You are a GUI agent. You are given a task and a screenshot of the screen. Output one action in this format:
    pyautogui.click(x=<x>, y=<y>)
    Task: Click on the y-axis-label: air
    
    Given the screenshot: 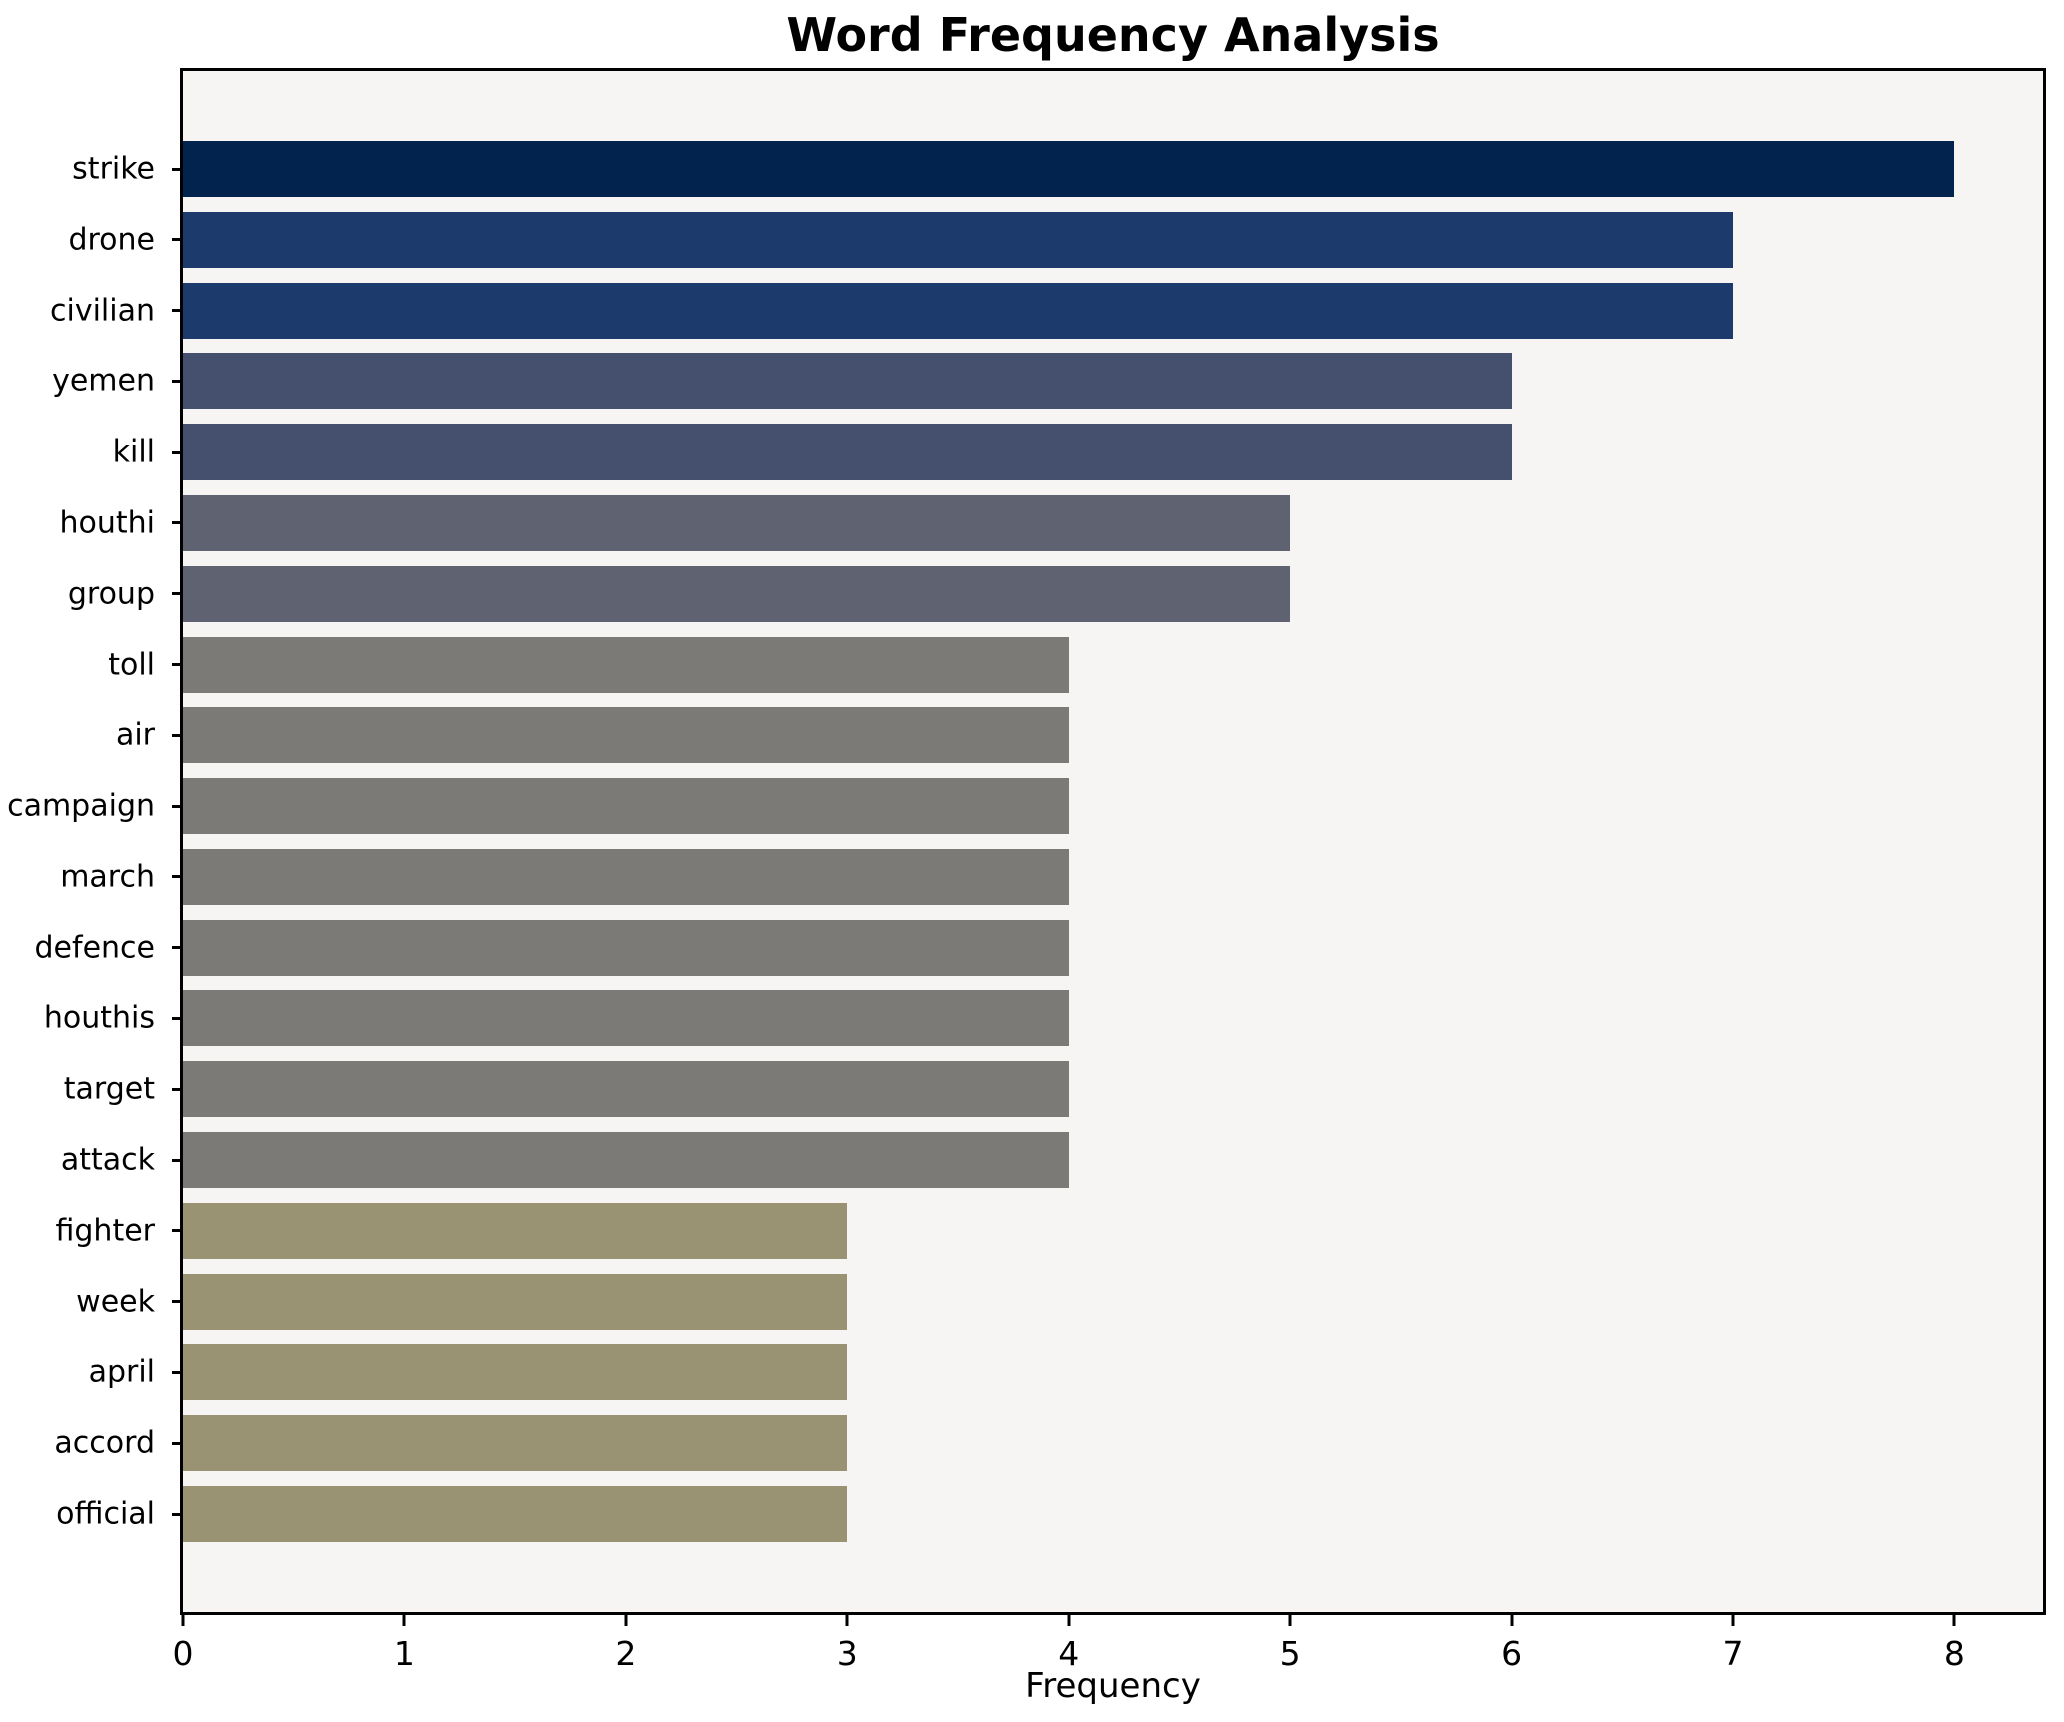 What is the action you would take?
    pyautogui.click(x=135, y=735)
    